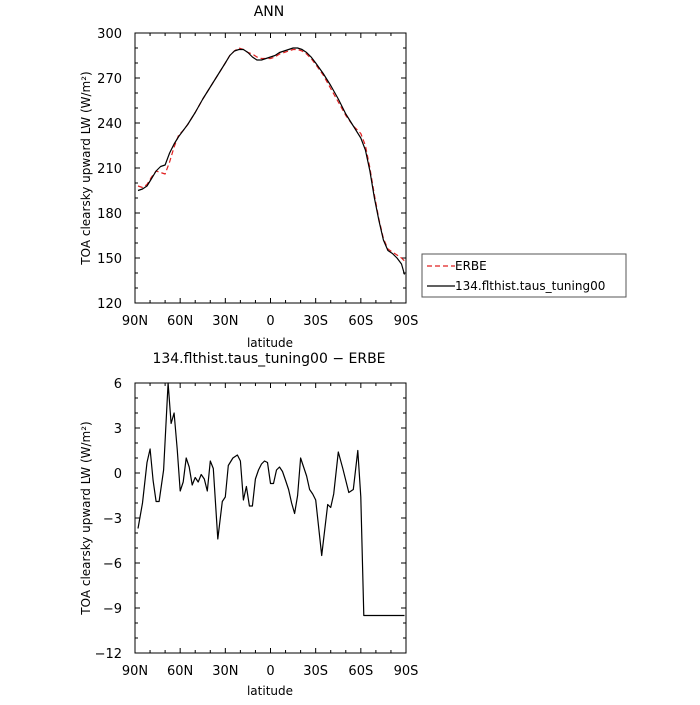 This screenshot has height=705, width=700. I want to click on legend-box, so click(524, 275).